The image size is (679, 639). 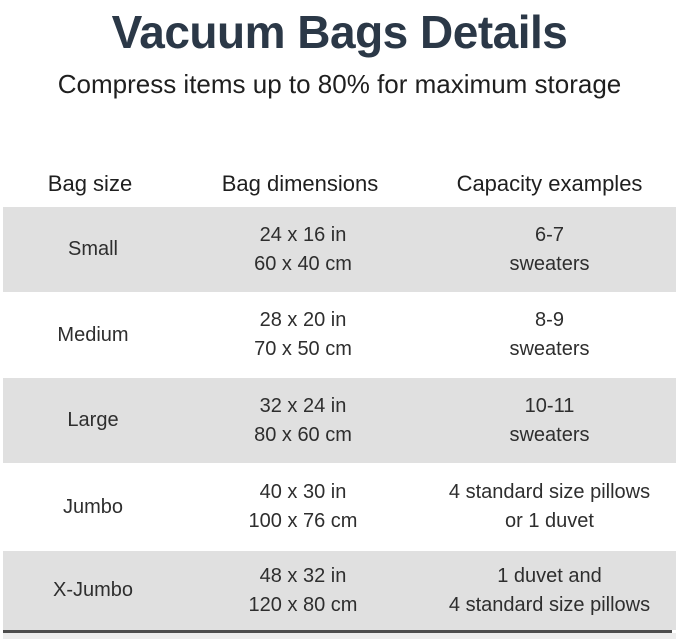 What do you see at coordinates (93, 506) in the screenshot?
I see `bag-size-cell: Jumbo` at bounding box center [93, 506].